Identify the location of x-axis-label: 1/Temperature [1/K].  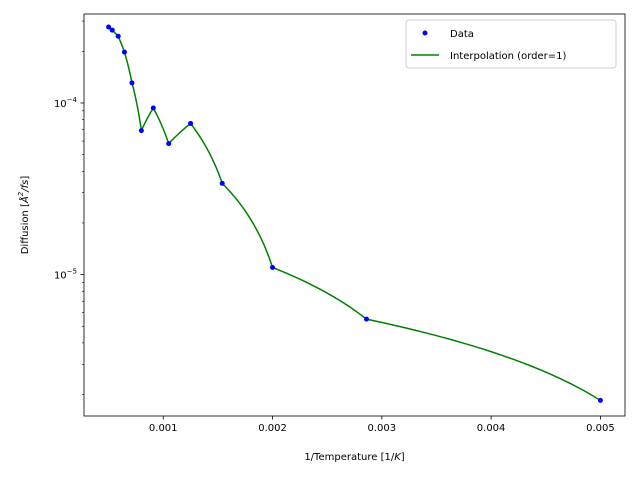
(354, 457).